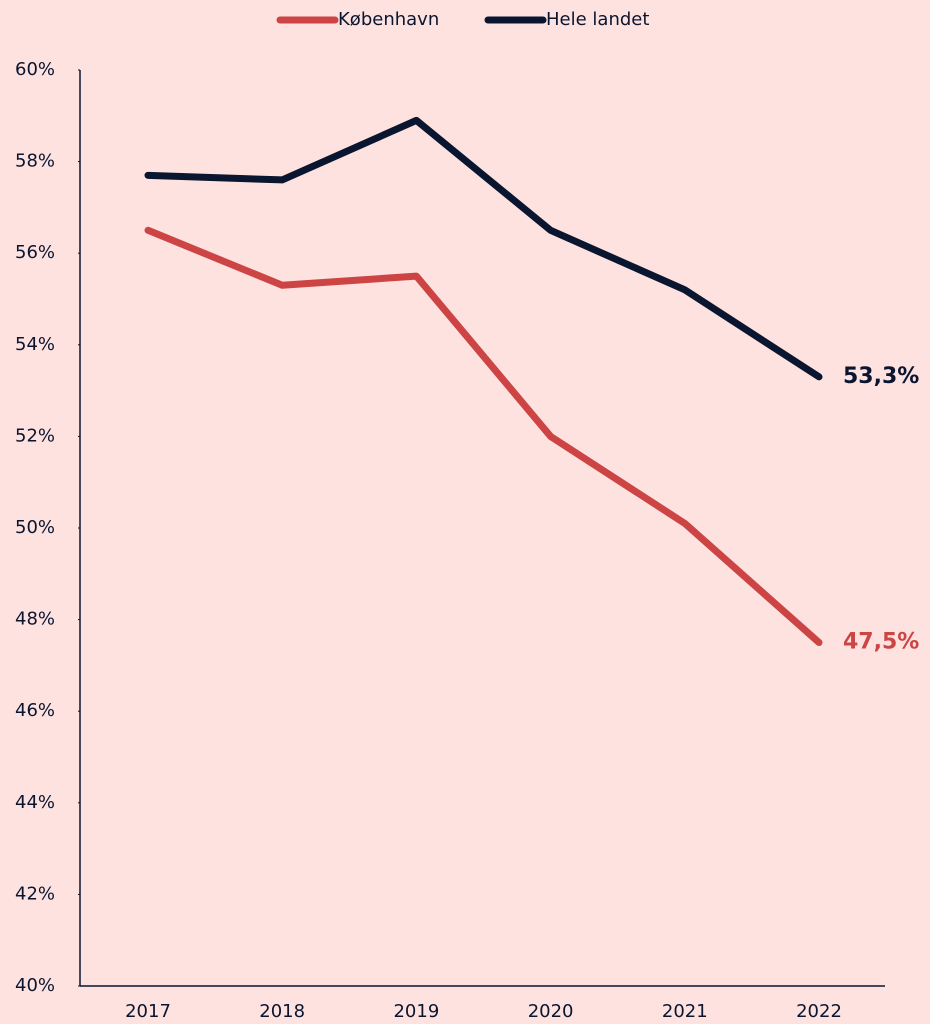 This screenshot has height=1024, width=930. I want to click on y-tick-label: 40%, so click(35, 985).